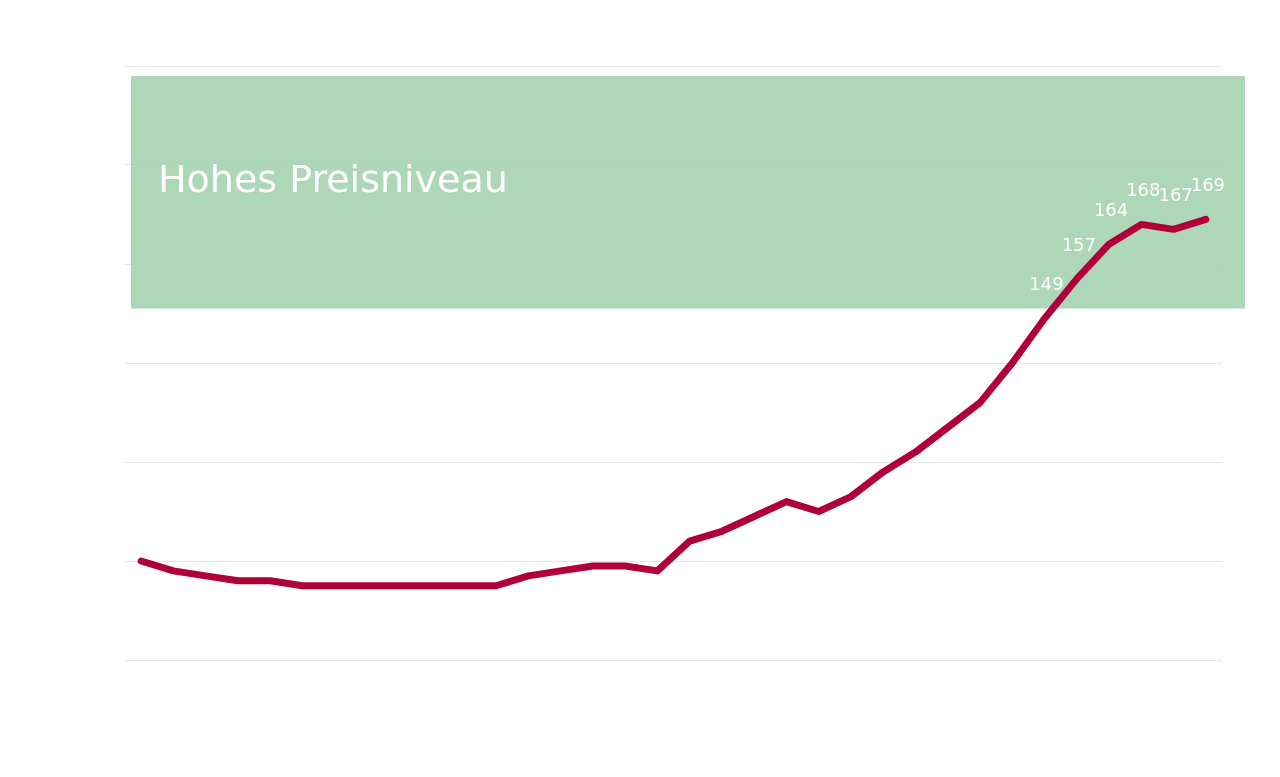  Describe the element at coordinates (1143, 190) in the screenshot. I see `data-label: 168` at that location.